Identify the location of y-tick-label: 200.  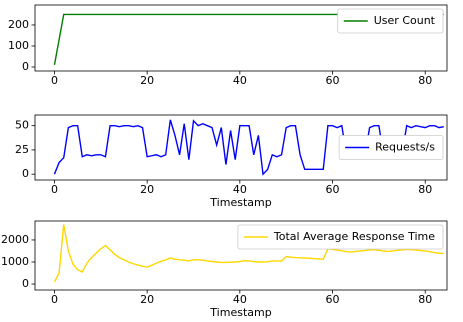
(18, 24).